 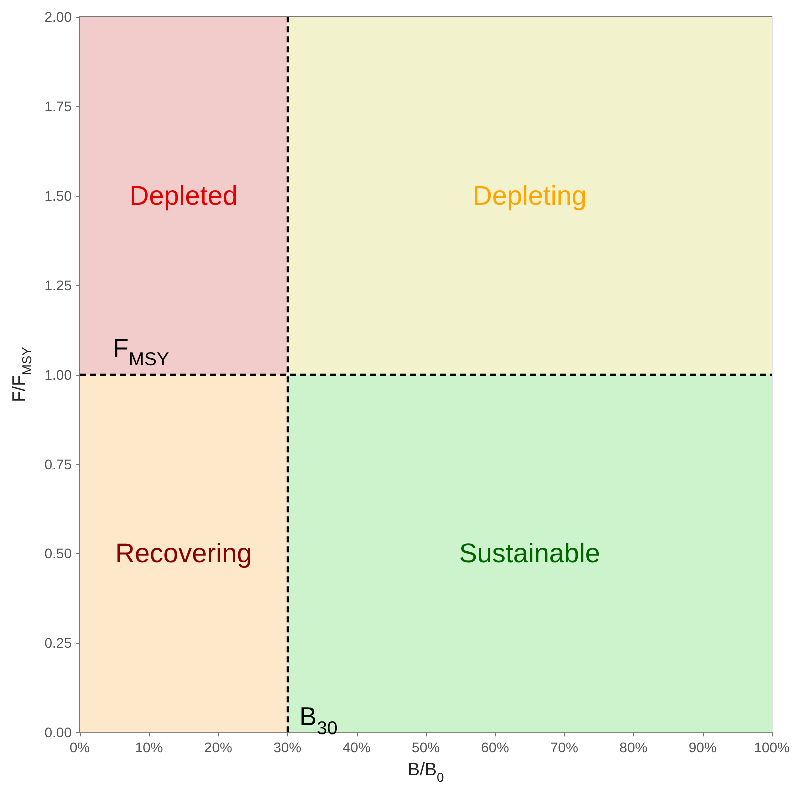 I want to click on x-tick-label: 80%, so click(x=634, y=748).